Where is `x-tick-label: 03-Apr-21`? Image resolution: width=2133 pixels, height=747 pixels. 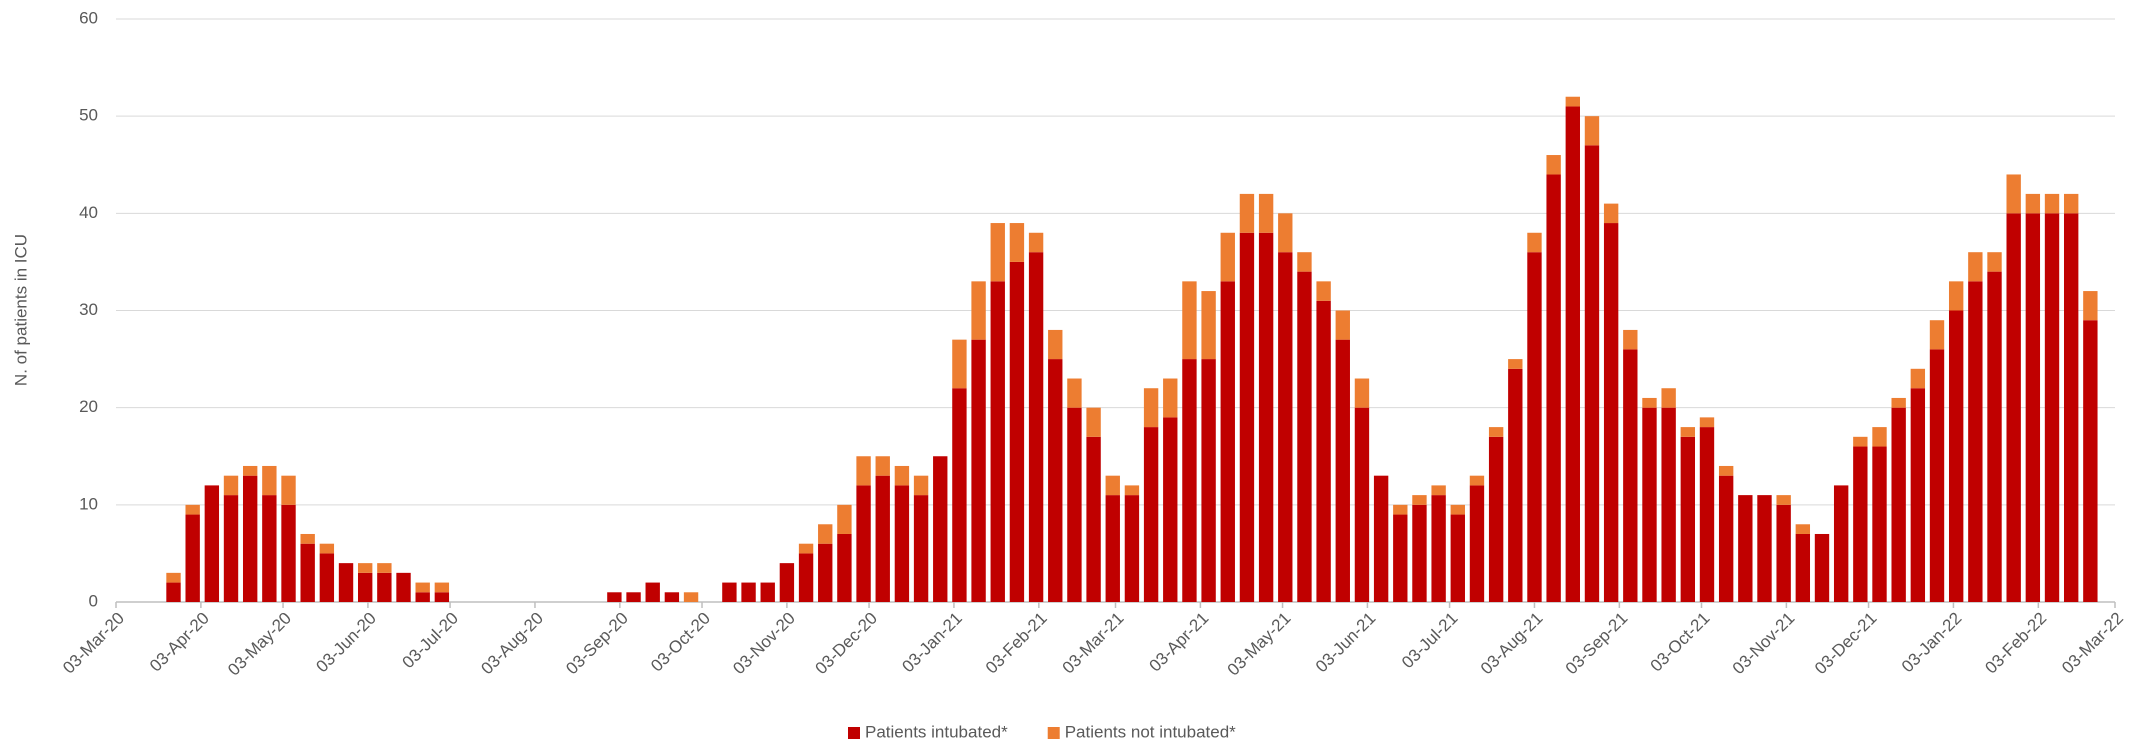 x-tick-label: 03-Apr-21 is located at coordinates (1178, 642).